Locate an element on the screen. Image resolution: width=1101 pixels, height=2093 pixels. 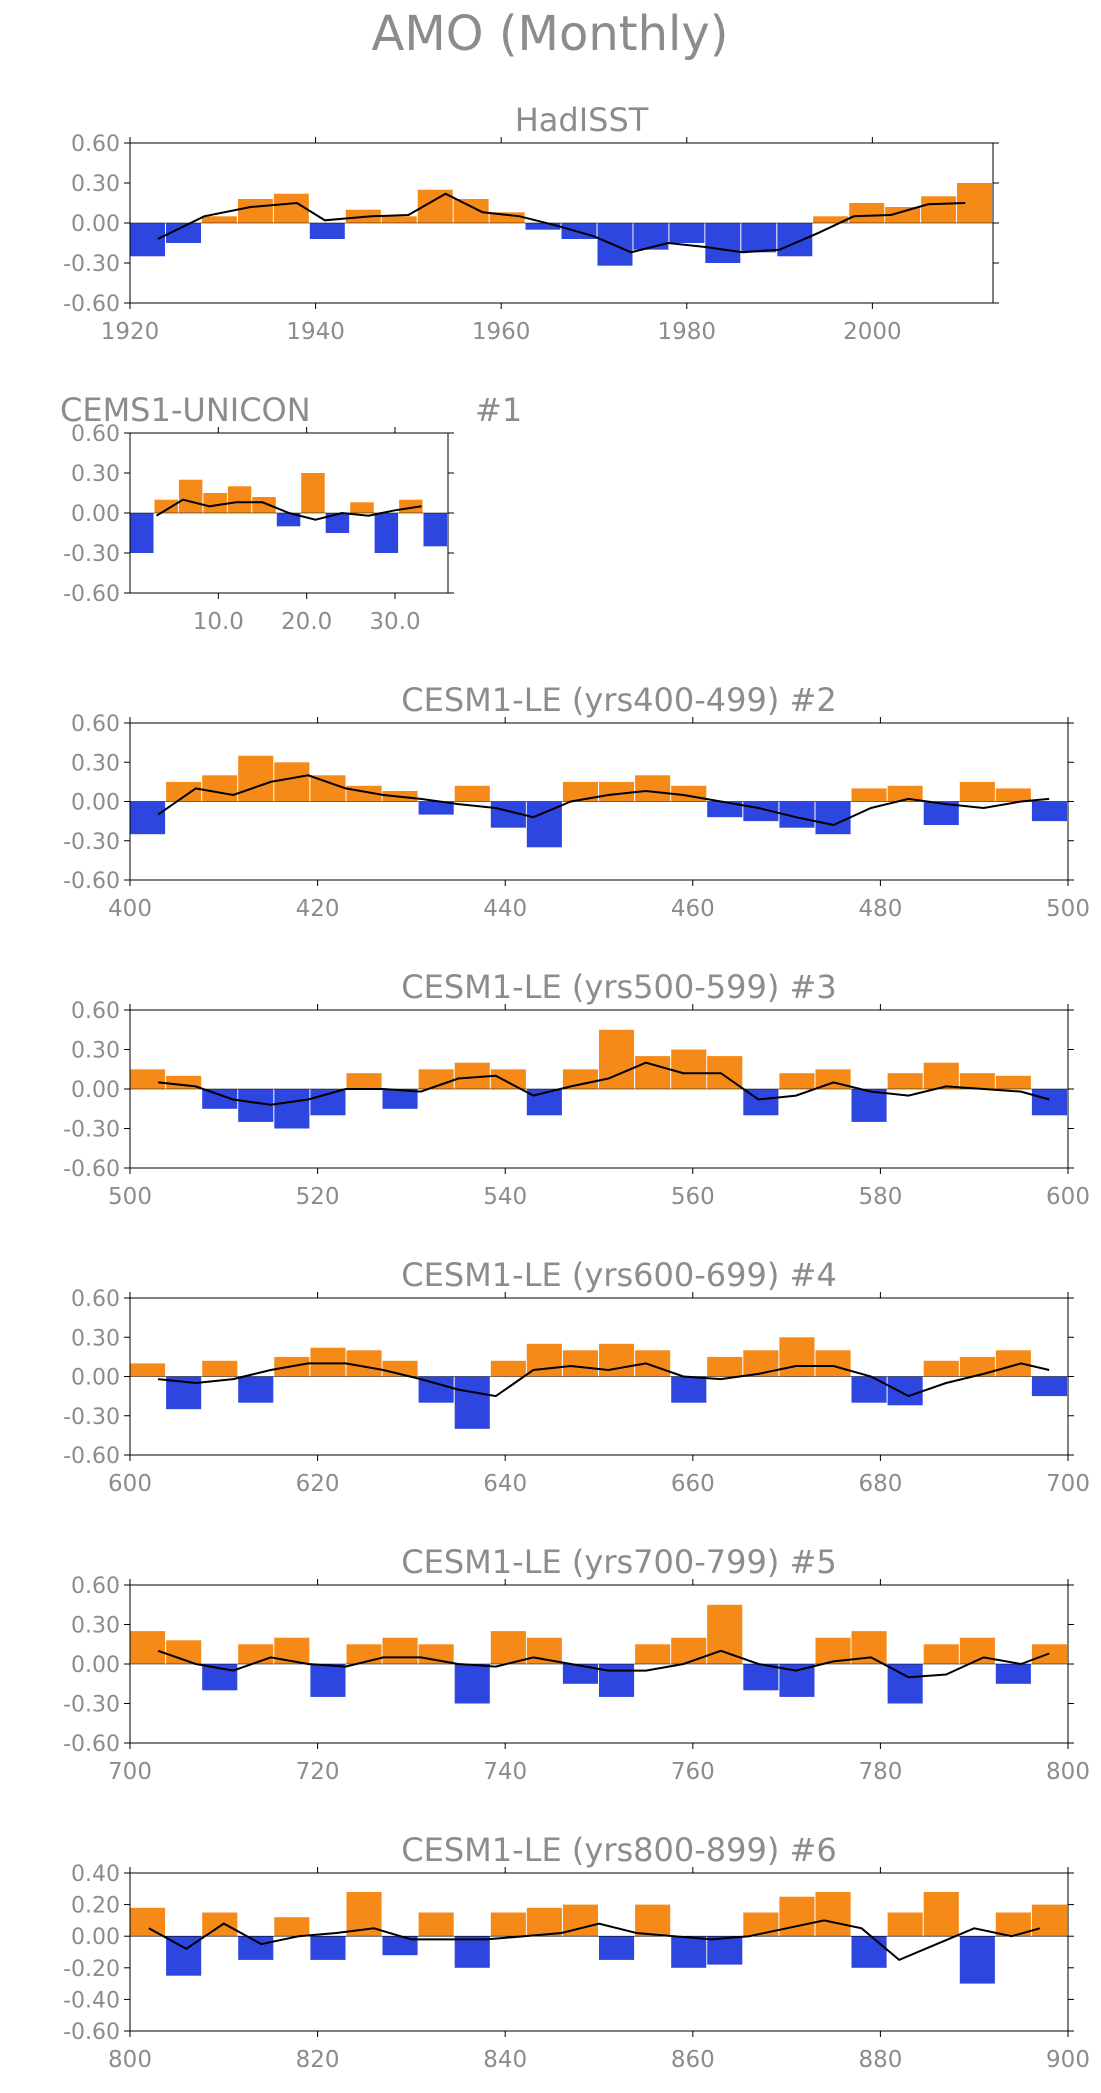
x-tick-label: 600 is located at coordinates (1068, 1197).